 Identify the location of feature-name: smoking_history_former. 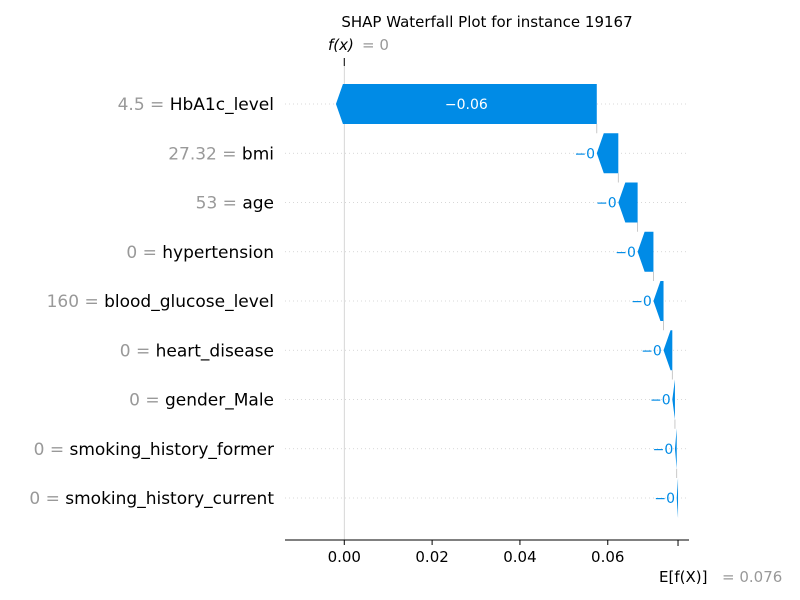
(171, 450).